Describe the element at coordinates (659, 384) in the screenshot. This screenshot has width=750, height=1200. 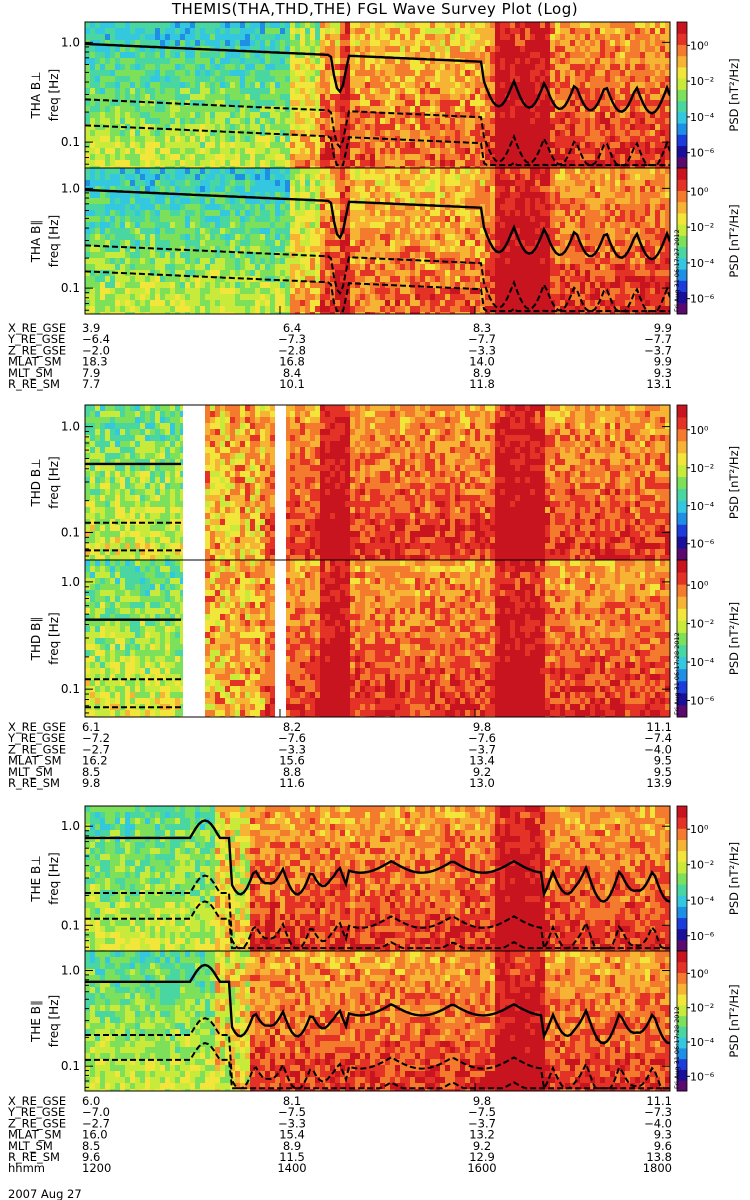
I see `ephemeris-value: 13.1` at that location.